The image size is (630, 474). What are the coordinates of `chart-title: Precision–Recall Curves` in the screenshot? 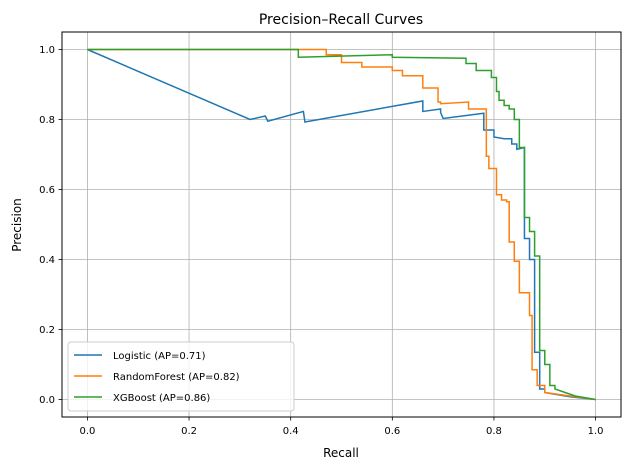 It's located at (341, 20).